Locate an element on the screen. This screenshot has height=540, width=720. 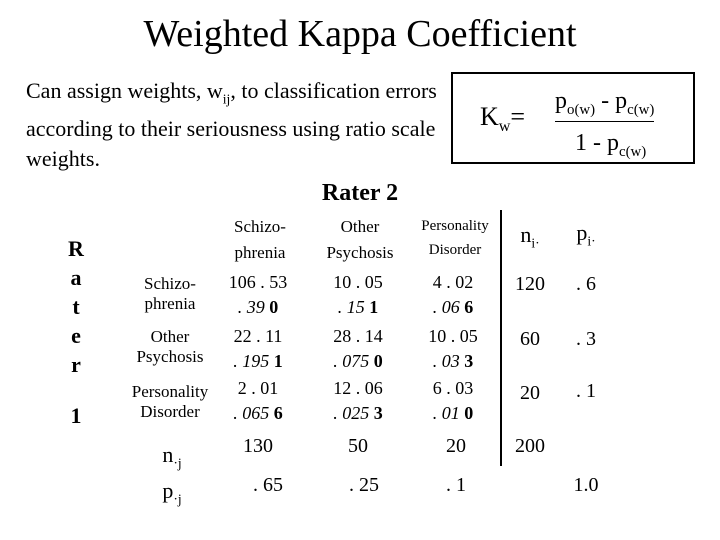
table-cell: 22 . 11. 195 1 is located at coordinates (258, 348).